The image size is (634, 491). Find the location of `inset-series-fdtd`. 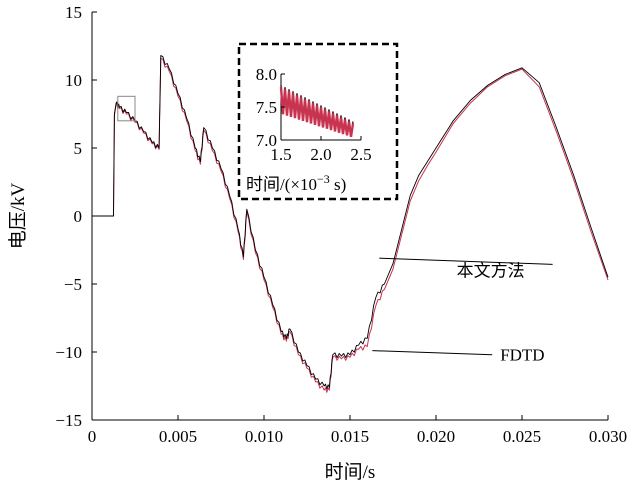

inset-series-fdtd is located at coordinates (317, 112).